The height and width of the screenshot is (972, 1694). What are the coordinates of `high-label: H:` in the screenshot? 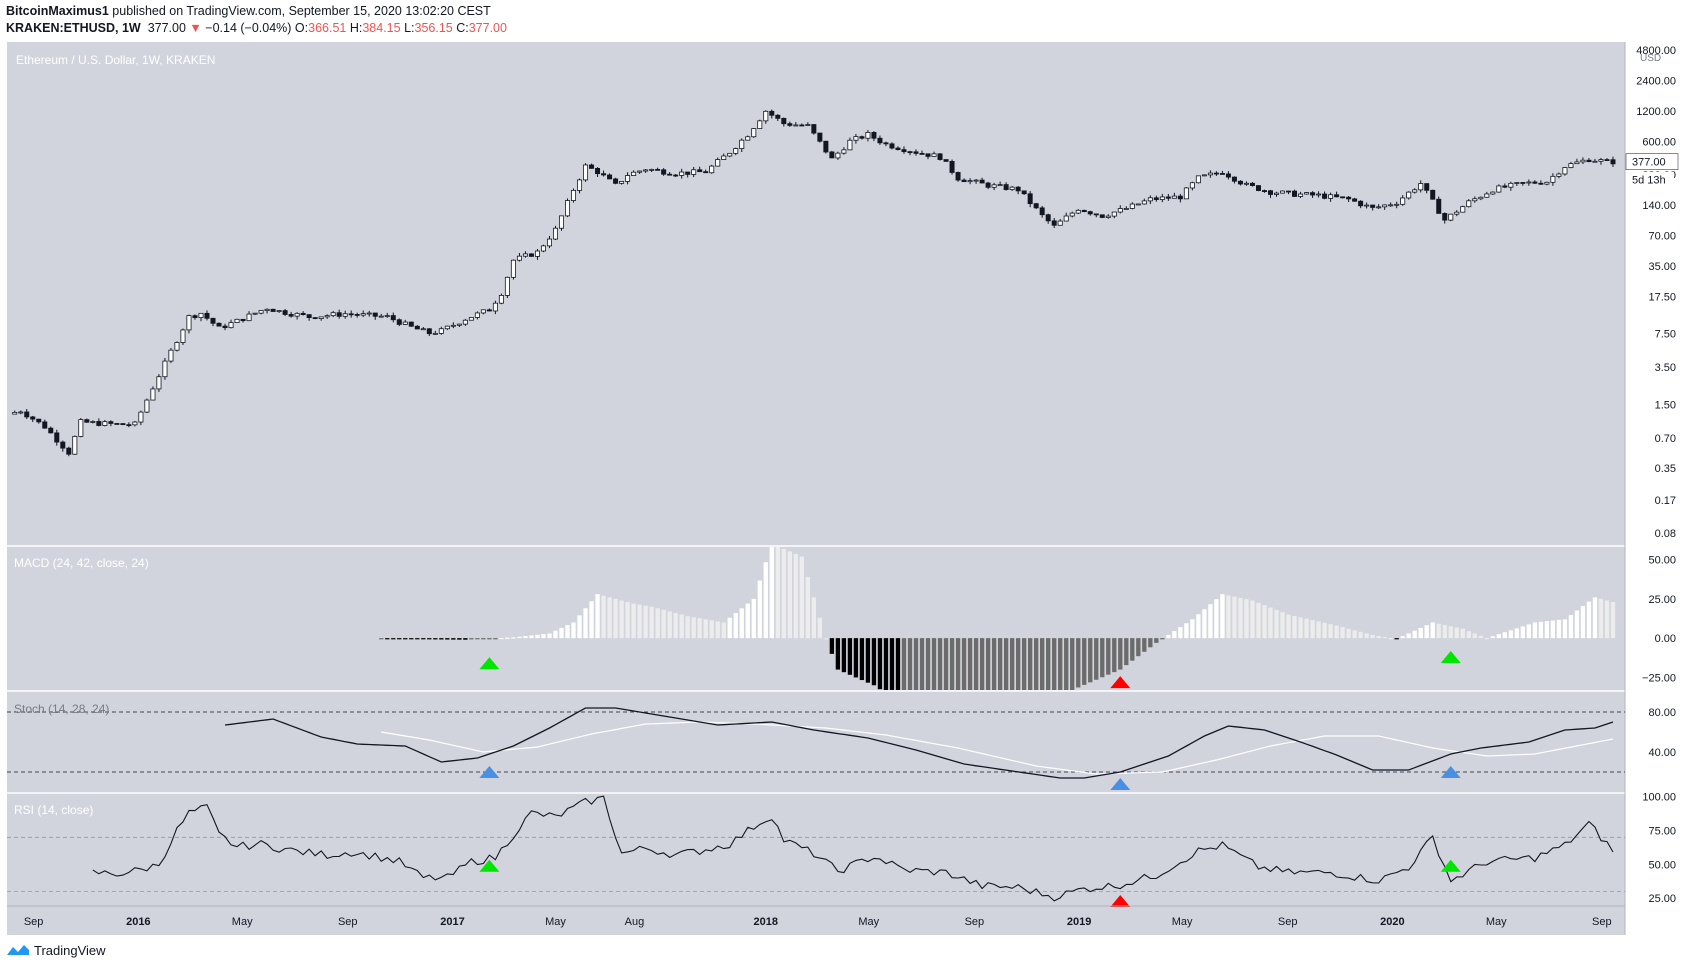 It's located at (356, 28).